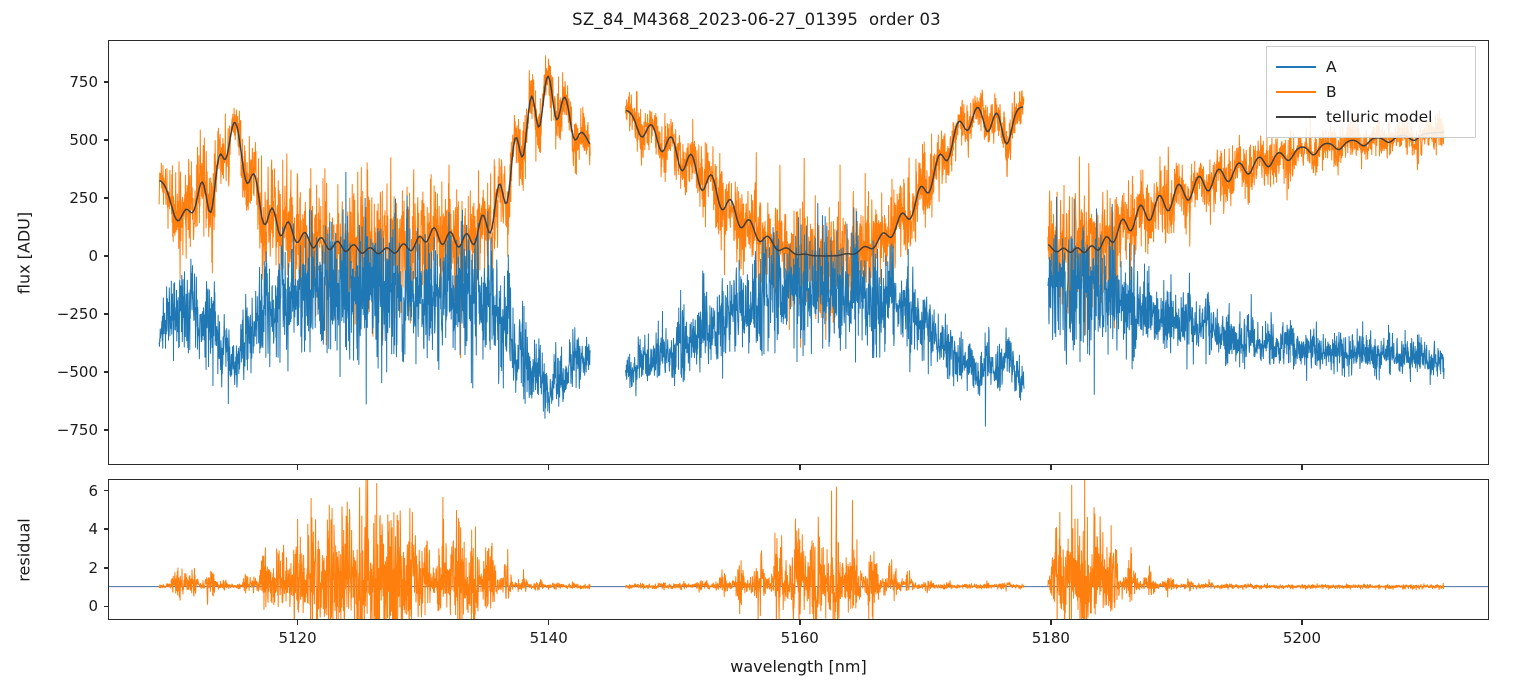  I want to click on legend-label-a: A, so click(1331, 66).